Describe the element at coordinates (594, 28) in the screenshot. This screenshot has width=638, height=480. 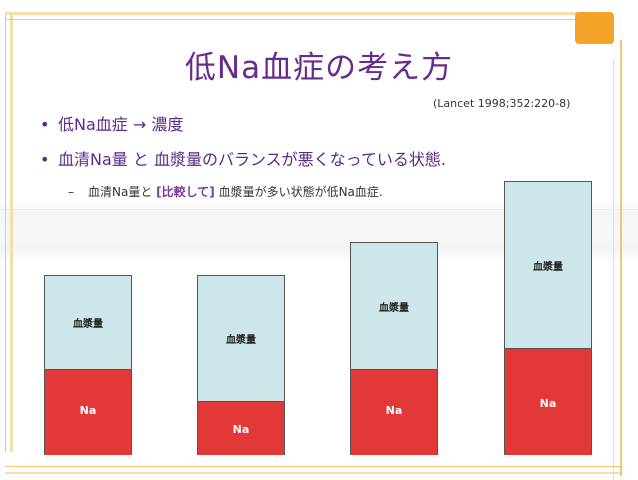
I see `corner-square-decoration` at that location.